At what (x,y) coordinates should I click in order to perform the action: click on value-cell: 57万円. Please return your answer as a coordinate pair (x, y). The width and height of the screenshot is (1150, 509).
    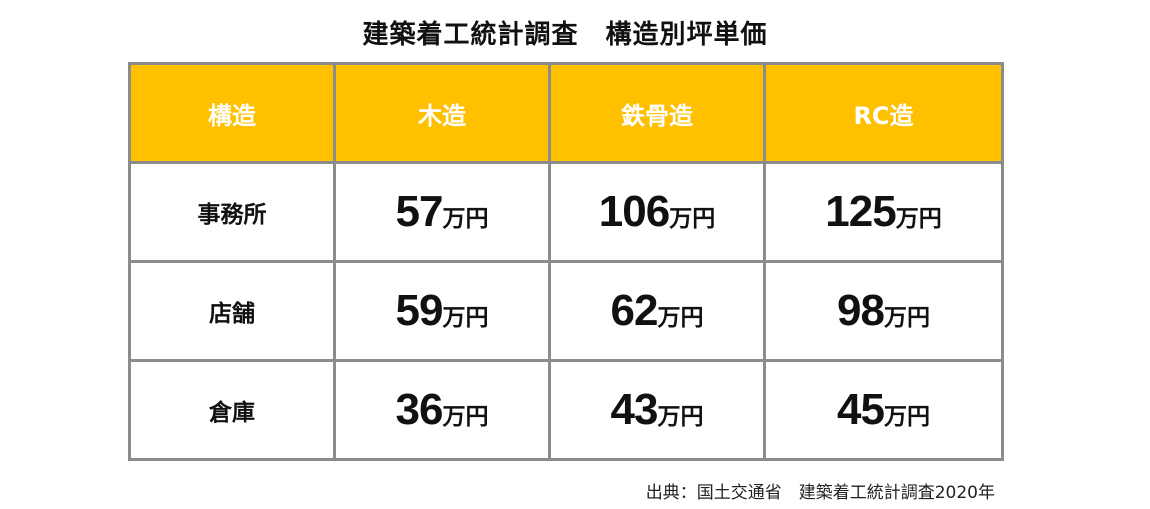
    Looking at the image, I should click on (442, 212).